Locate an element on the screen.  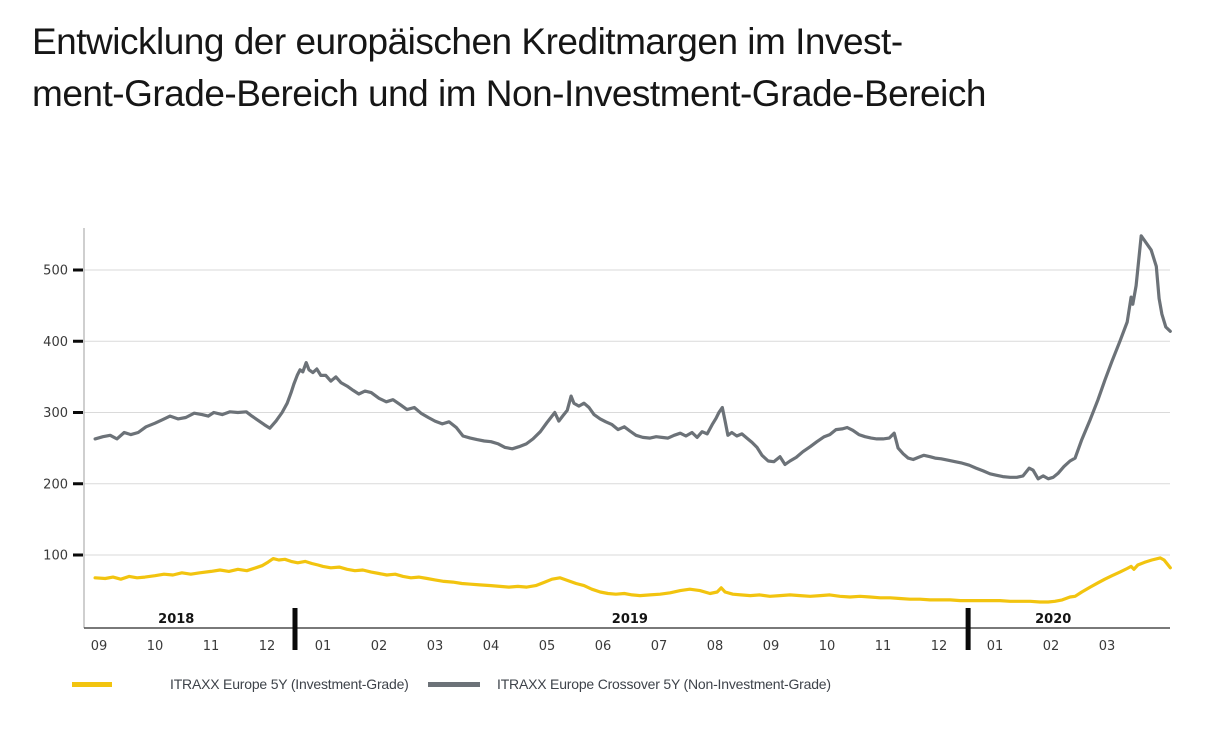
y-axis-label: 300 is located at coordinates (55, 413).